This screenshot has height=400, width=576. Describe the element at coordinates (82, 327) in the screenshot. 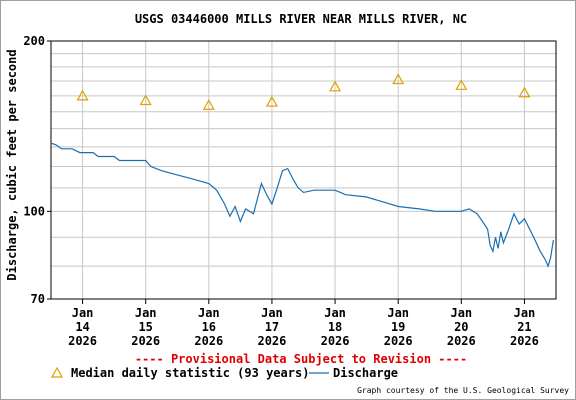

I see `x-tick-day: 14` at that location.